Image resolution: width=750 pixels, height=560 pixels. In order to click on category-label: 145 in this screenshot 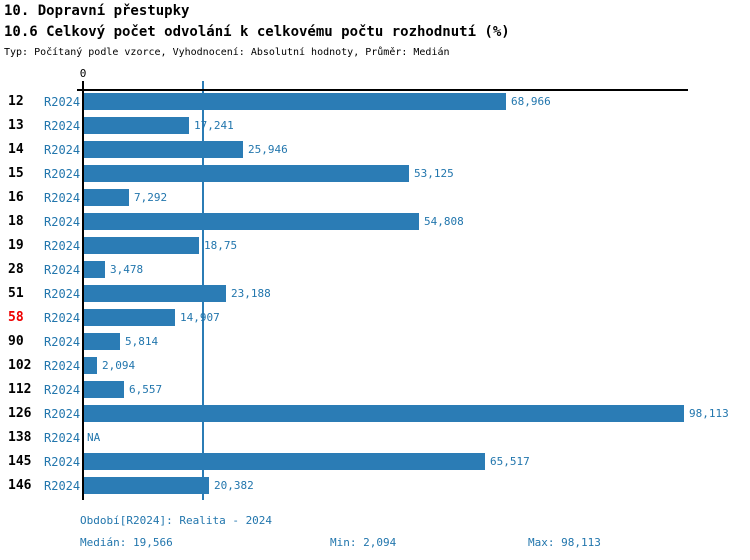, I will do `click(20, 461)`.